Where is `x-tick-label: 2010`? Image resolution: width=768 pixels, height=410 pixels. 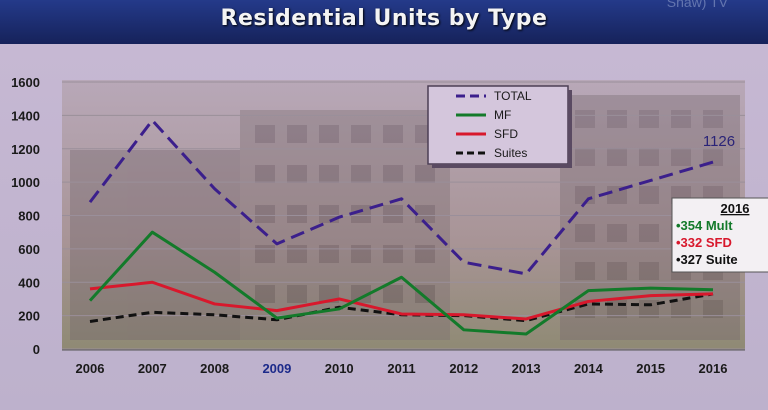
x-tick-label: 2010 is located at coordinates (339, 368).